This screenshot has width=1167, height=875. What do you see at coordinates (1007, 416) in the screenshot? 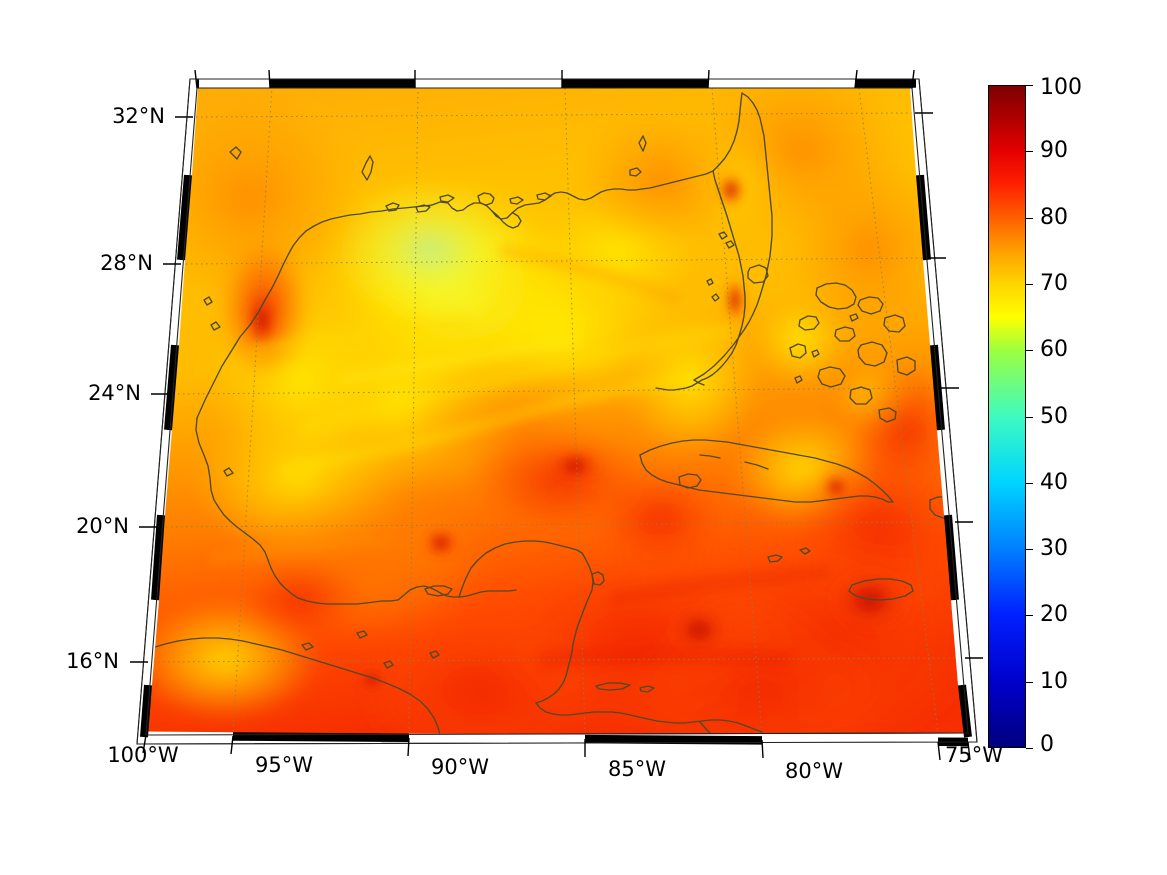
I see `colorbar-gradient` at bounding box center [1007, 416].